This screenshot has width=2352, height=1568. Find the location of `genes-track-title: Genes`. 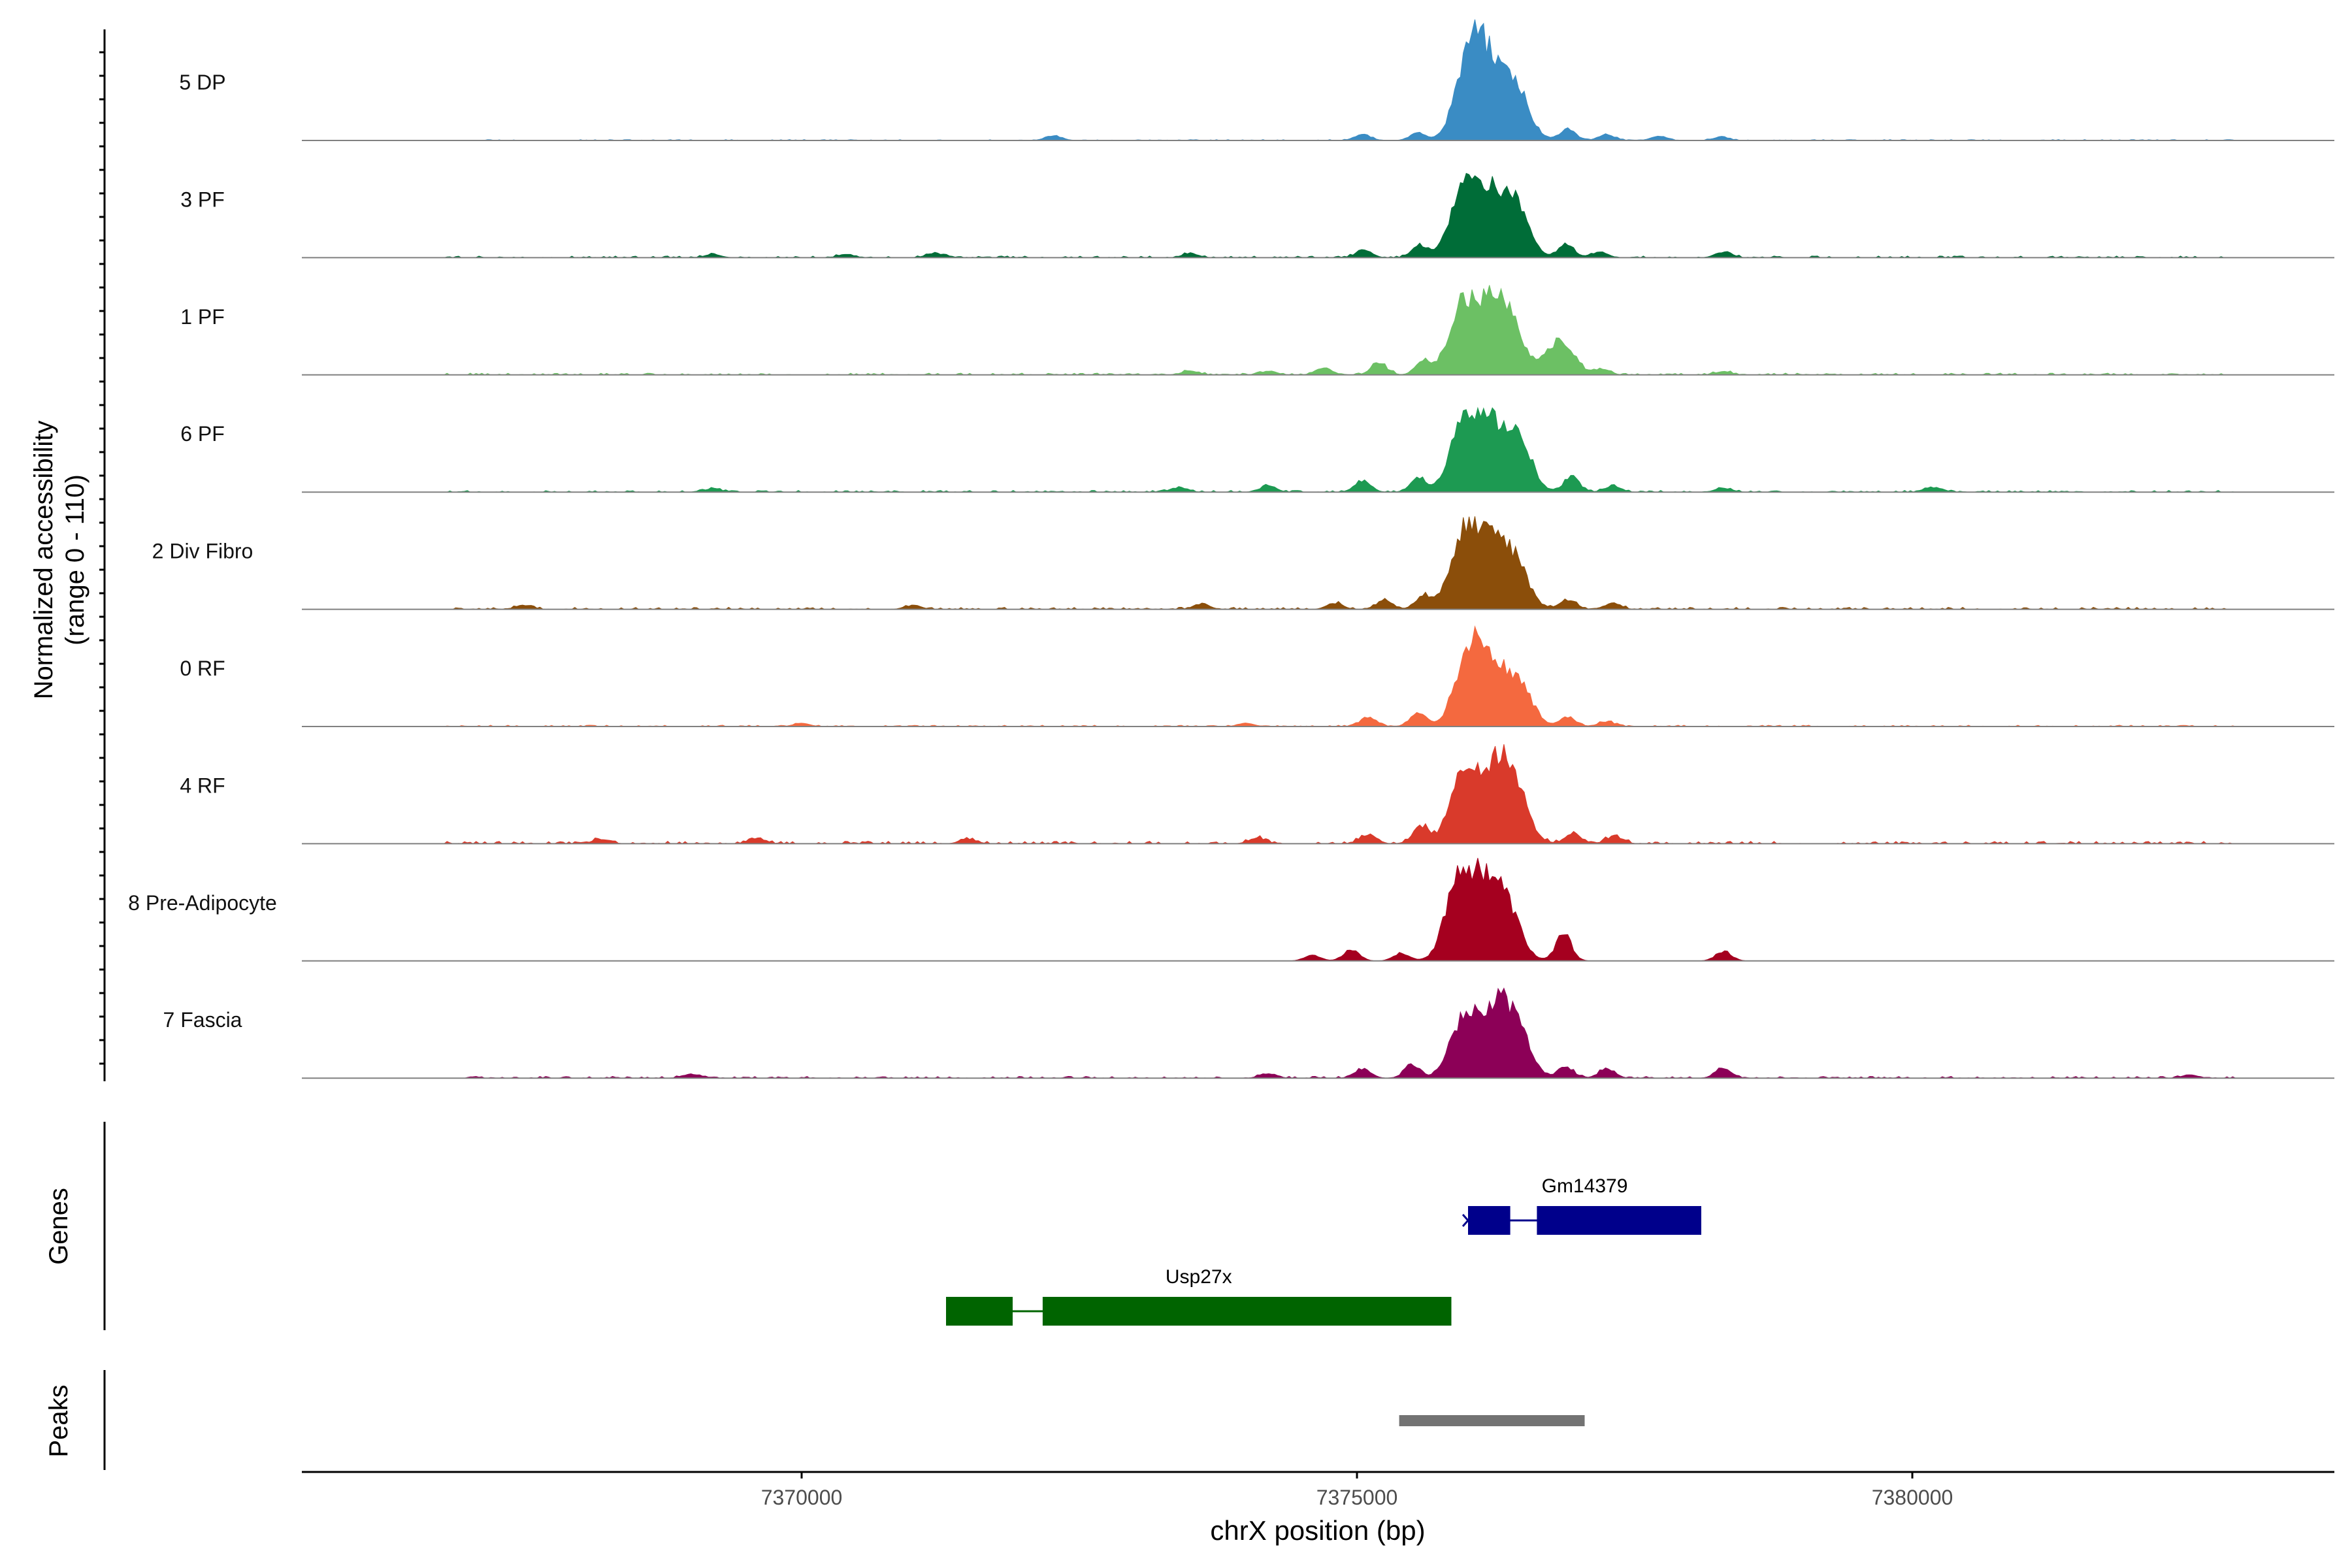

genes-track-title: Genes is located at coordinates (58, 1226).